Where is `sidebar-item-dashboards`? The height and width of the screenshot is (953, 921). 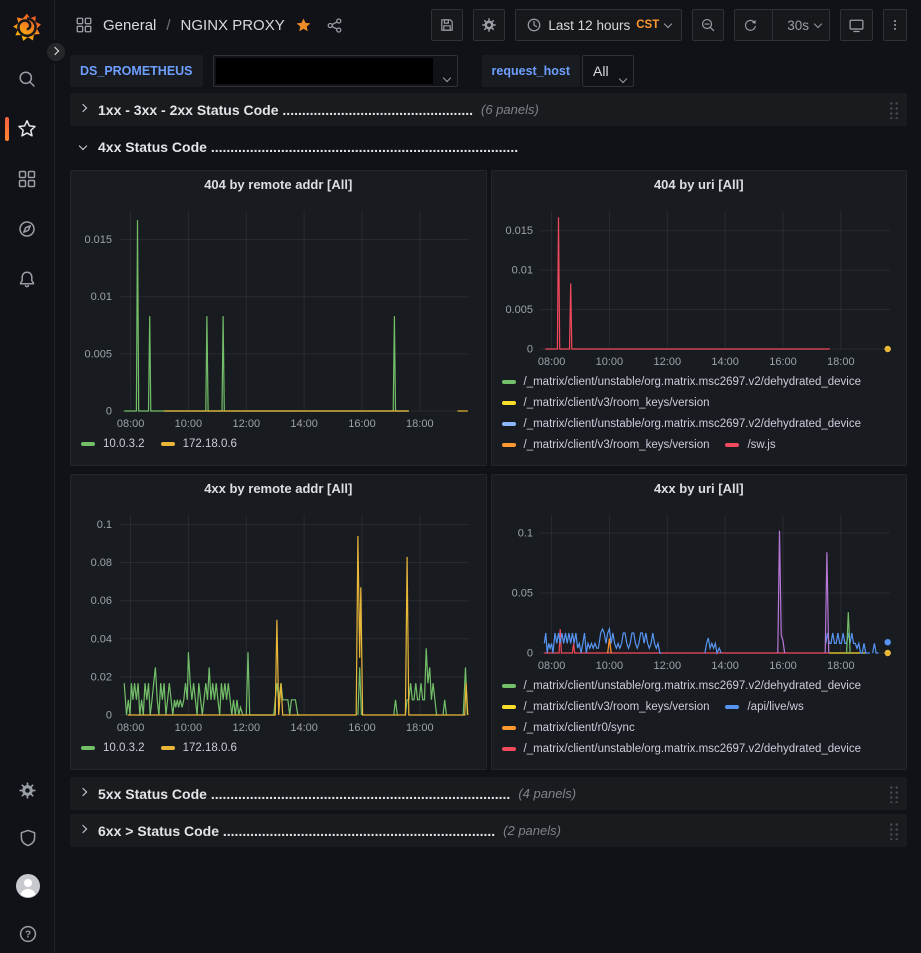
sidebar-item-dashboards is located at coordinates (27, 179).